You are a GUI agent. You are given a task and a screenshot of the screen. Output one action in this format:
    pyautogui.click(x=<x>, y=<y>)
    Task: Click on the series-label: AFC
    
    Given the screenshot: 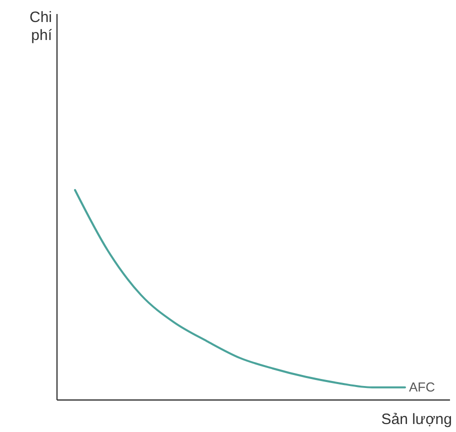 What is the action you would take?
    pyautogui.click(x=422, y=386)
    